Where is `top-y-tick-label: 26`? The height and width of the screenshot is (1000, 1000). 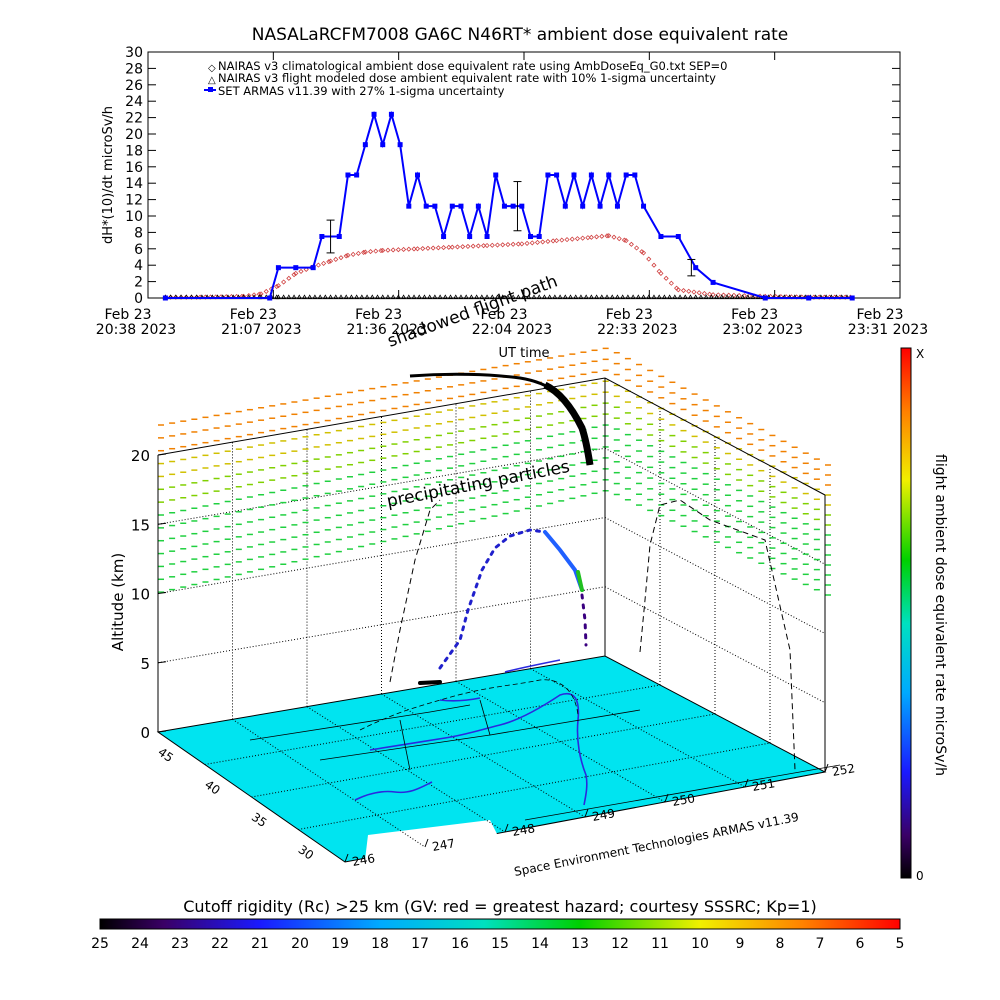 top-y-tick-label: 26 is located at coordinates (134, 86).